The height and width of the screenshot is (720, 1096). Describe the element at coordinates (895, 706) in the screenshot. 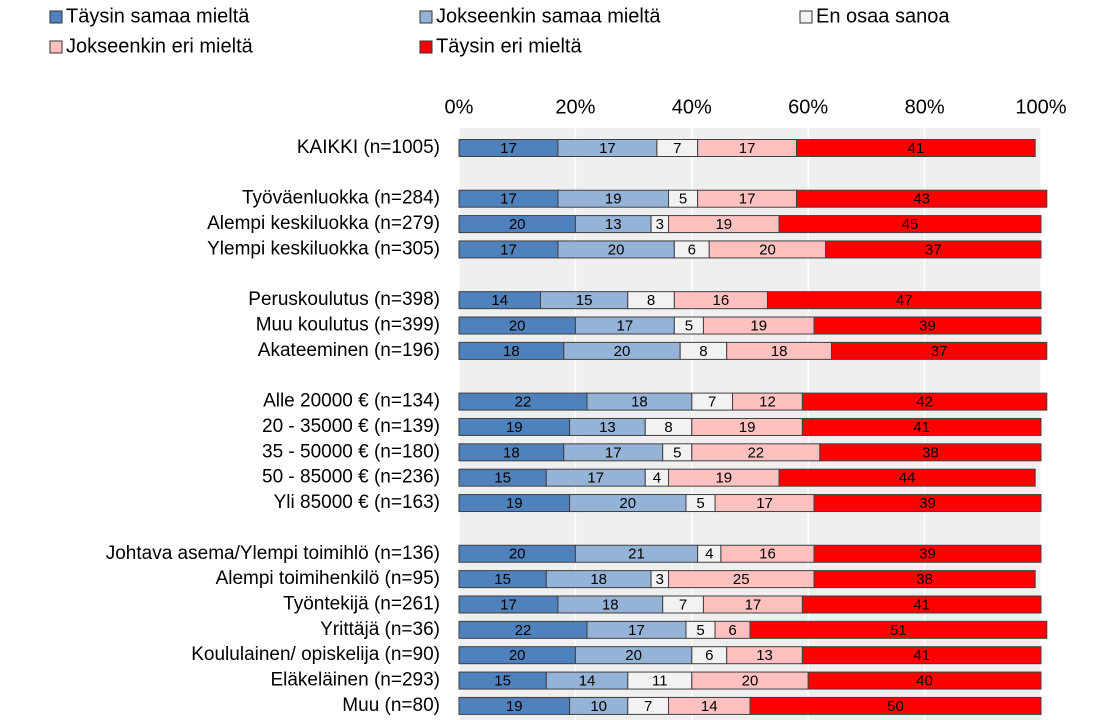

I see `value-label: 50` at that location.